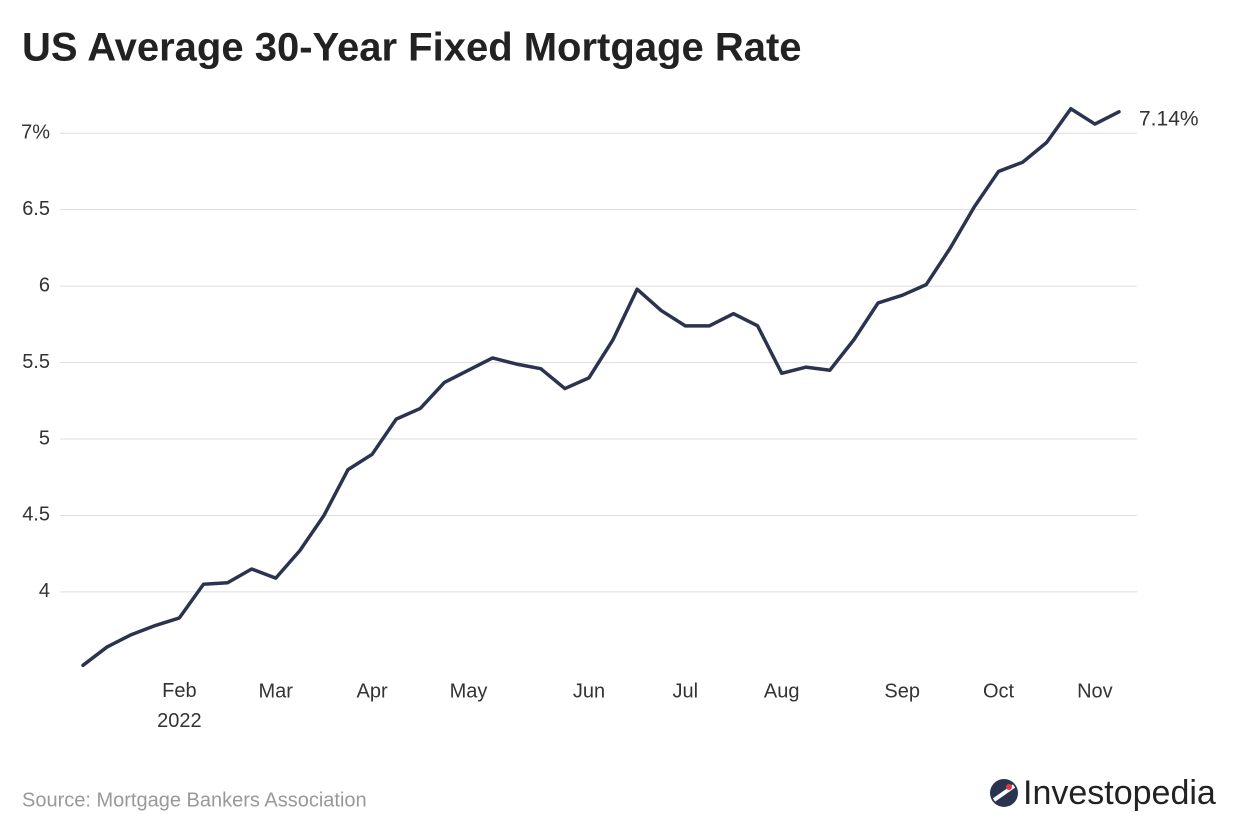 Image resolution: width=1240 pixels, height=840 pixels. Describe the element at coordinates (782, 691) in the screenshot. I see `x-tick-label: Aug` at that location.